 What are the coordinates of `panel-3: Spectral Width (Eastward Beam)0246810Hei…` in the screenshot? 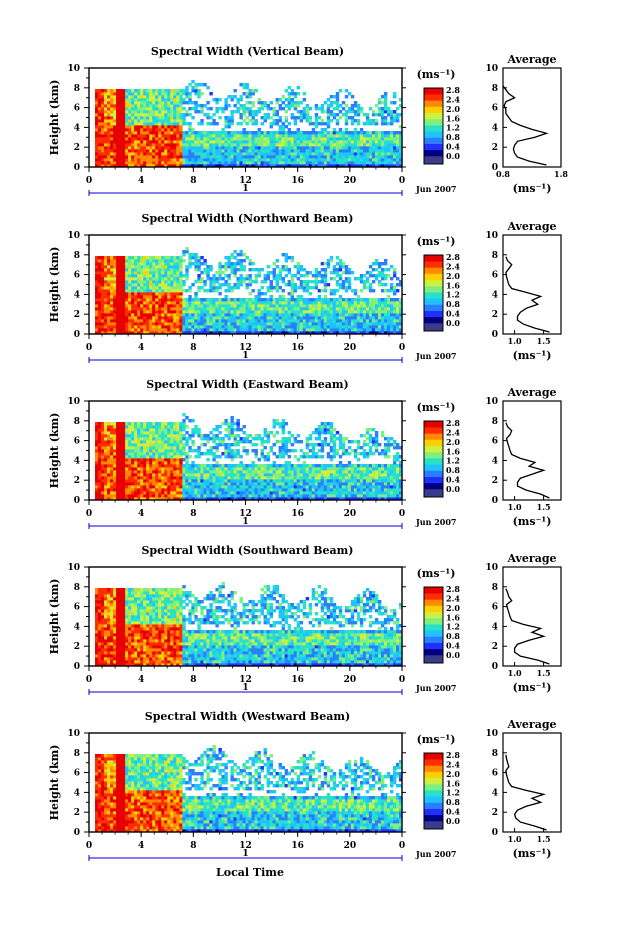 It's located at (305, 453).